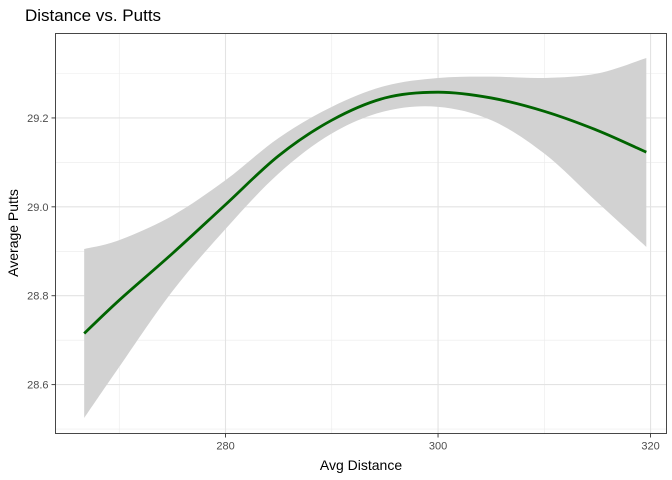  I want to click on y-axis-title: Average Putts, so click(13, 233).